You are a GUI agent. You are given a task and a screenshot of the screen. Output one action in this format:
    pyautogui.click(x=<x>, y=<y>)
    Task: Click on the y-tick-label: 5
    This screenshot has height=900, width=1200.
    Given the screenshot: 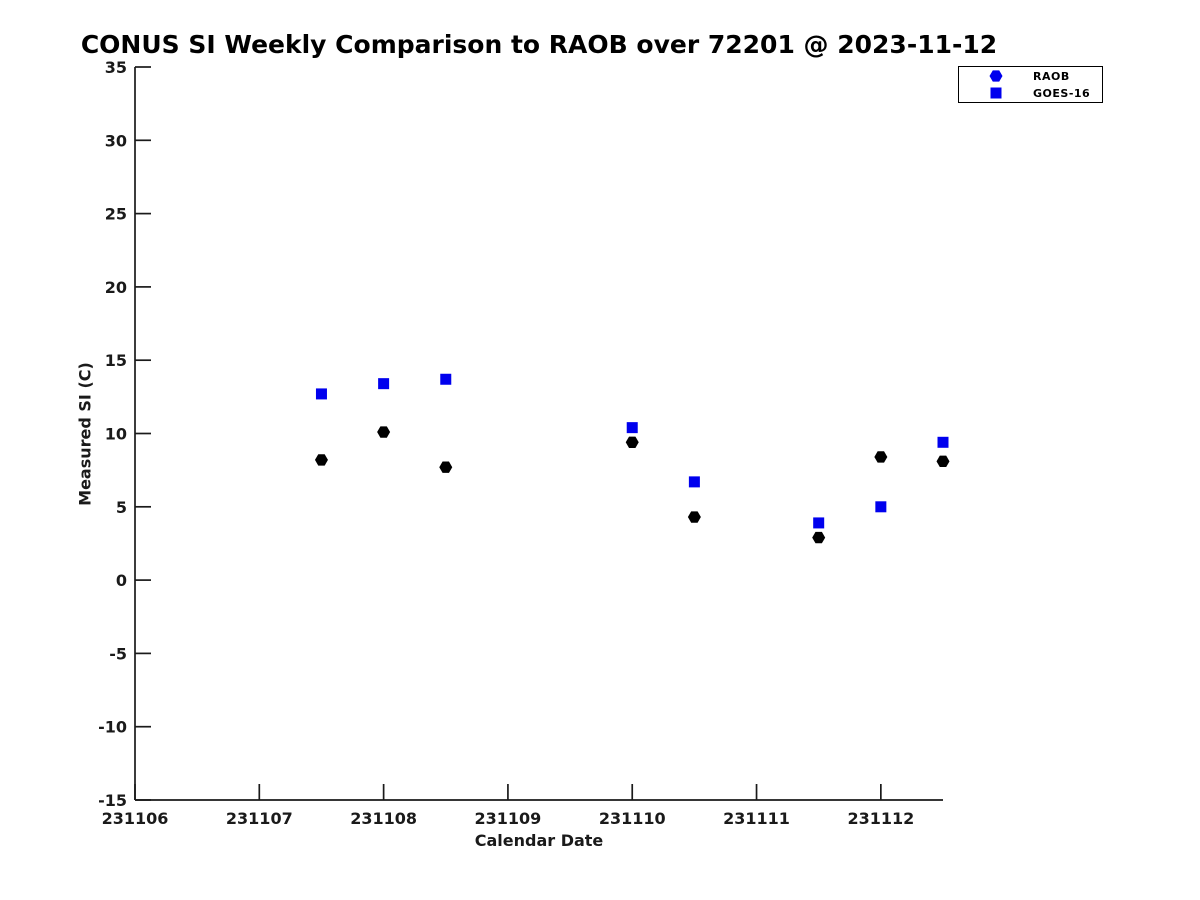 What is the action you would take?
    pyautogui.click(x=121, y=507)
    